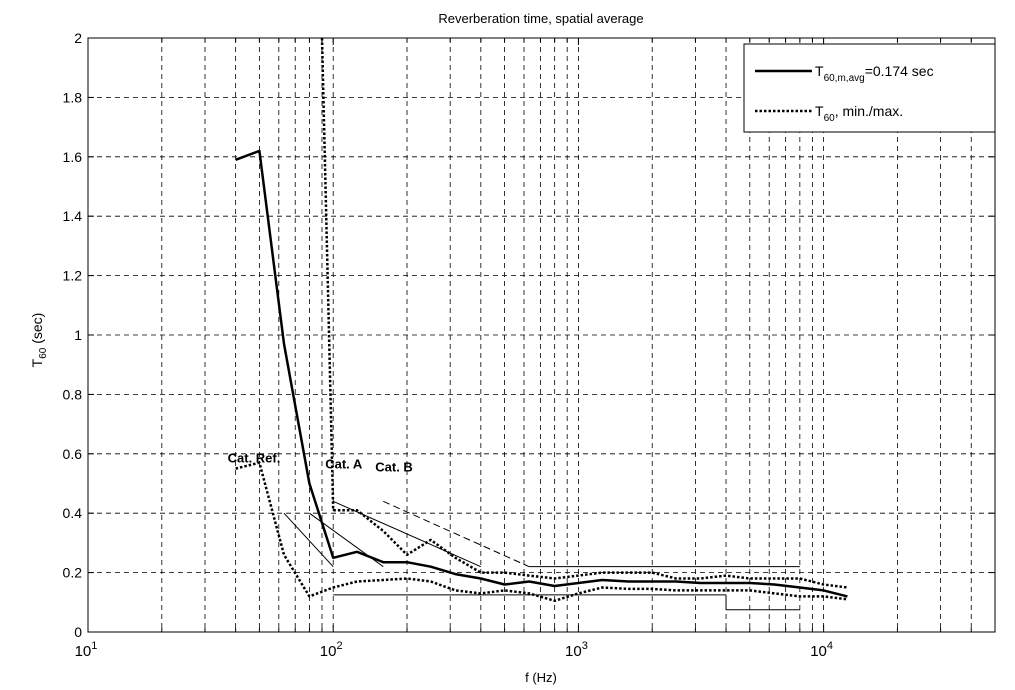 This screenshot has height=690, width=1015. Describe the element at coordinates (94, 646) in the screenshot. I see `x-tick-label-exp: 1` at that location.